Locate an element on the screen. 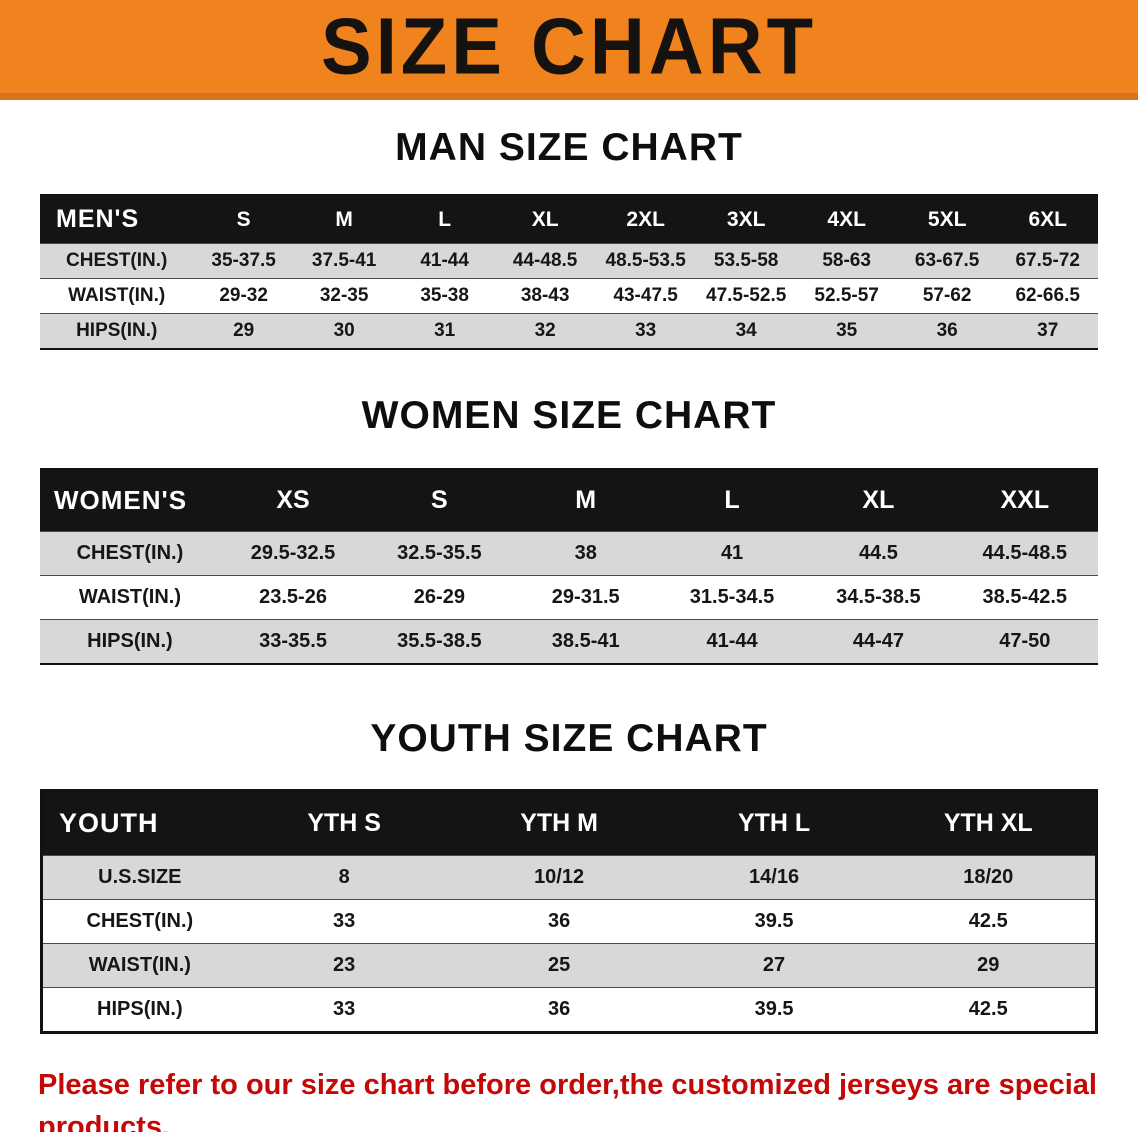 The image size is (1138, 1132). banner: SIZE CHART is located at coordinates (569, 50).